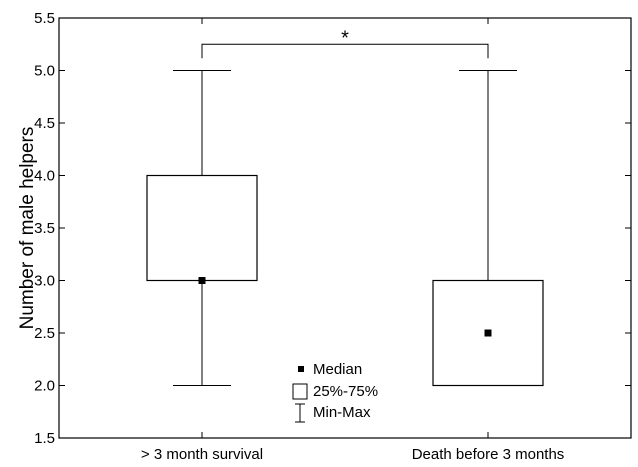 Image resolution: width=638 pixels, height=467 pixels. Describe the element at coordinates (44, 386) in the screenshot. I see `y-tick-label: 2.0` at that location.